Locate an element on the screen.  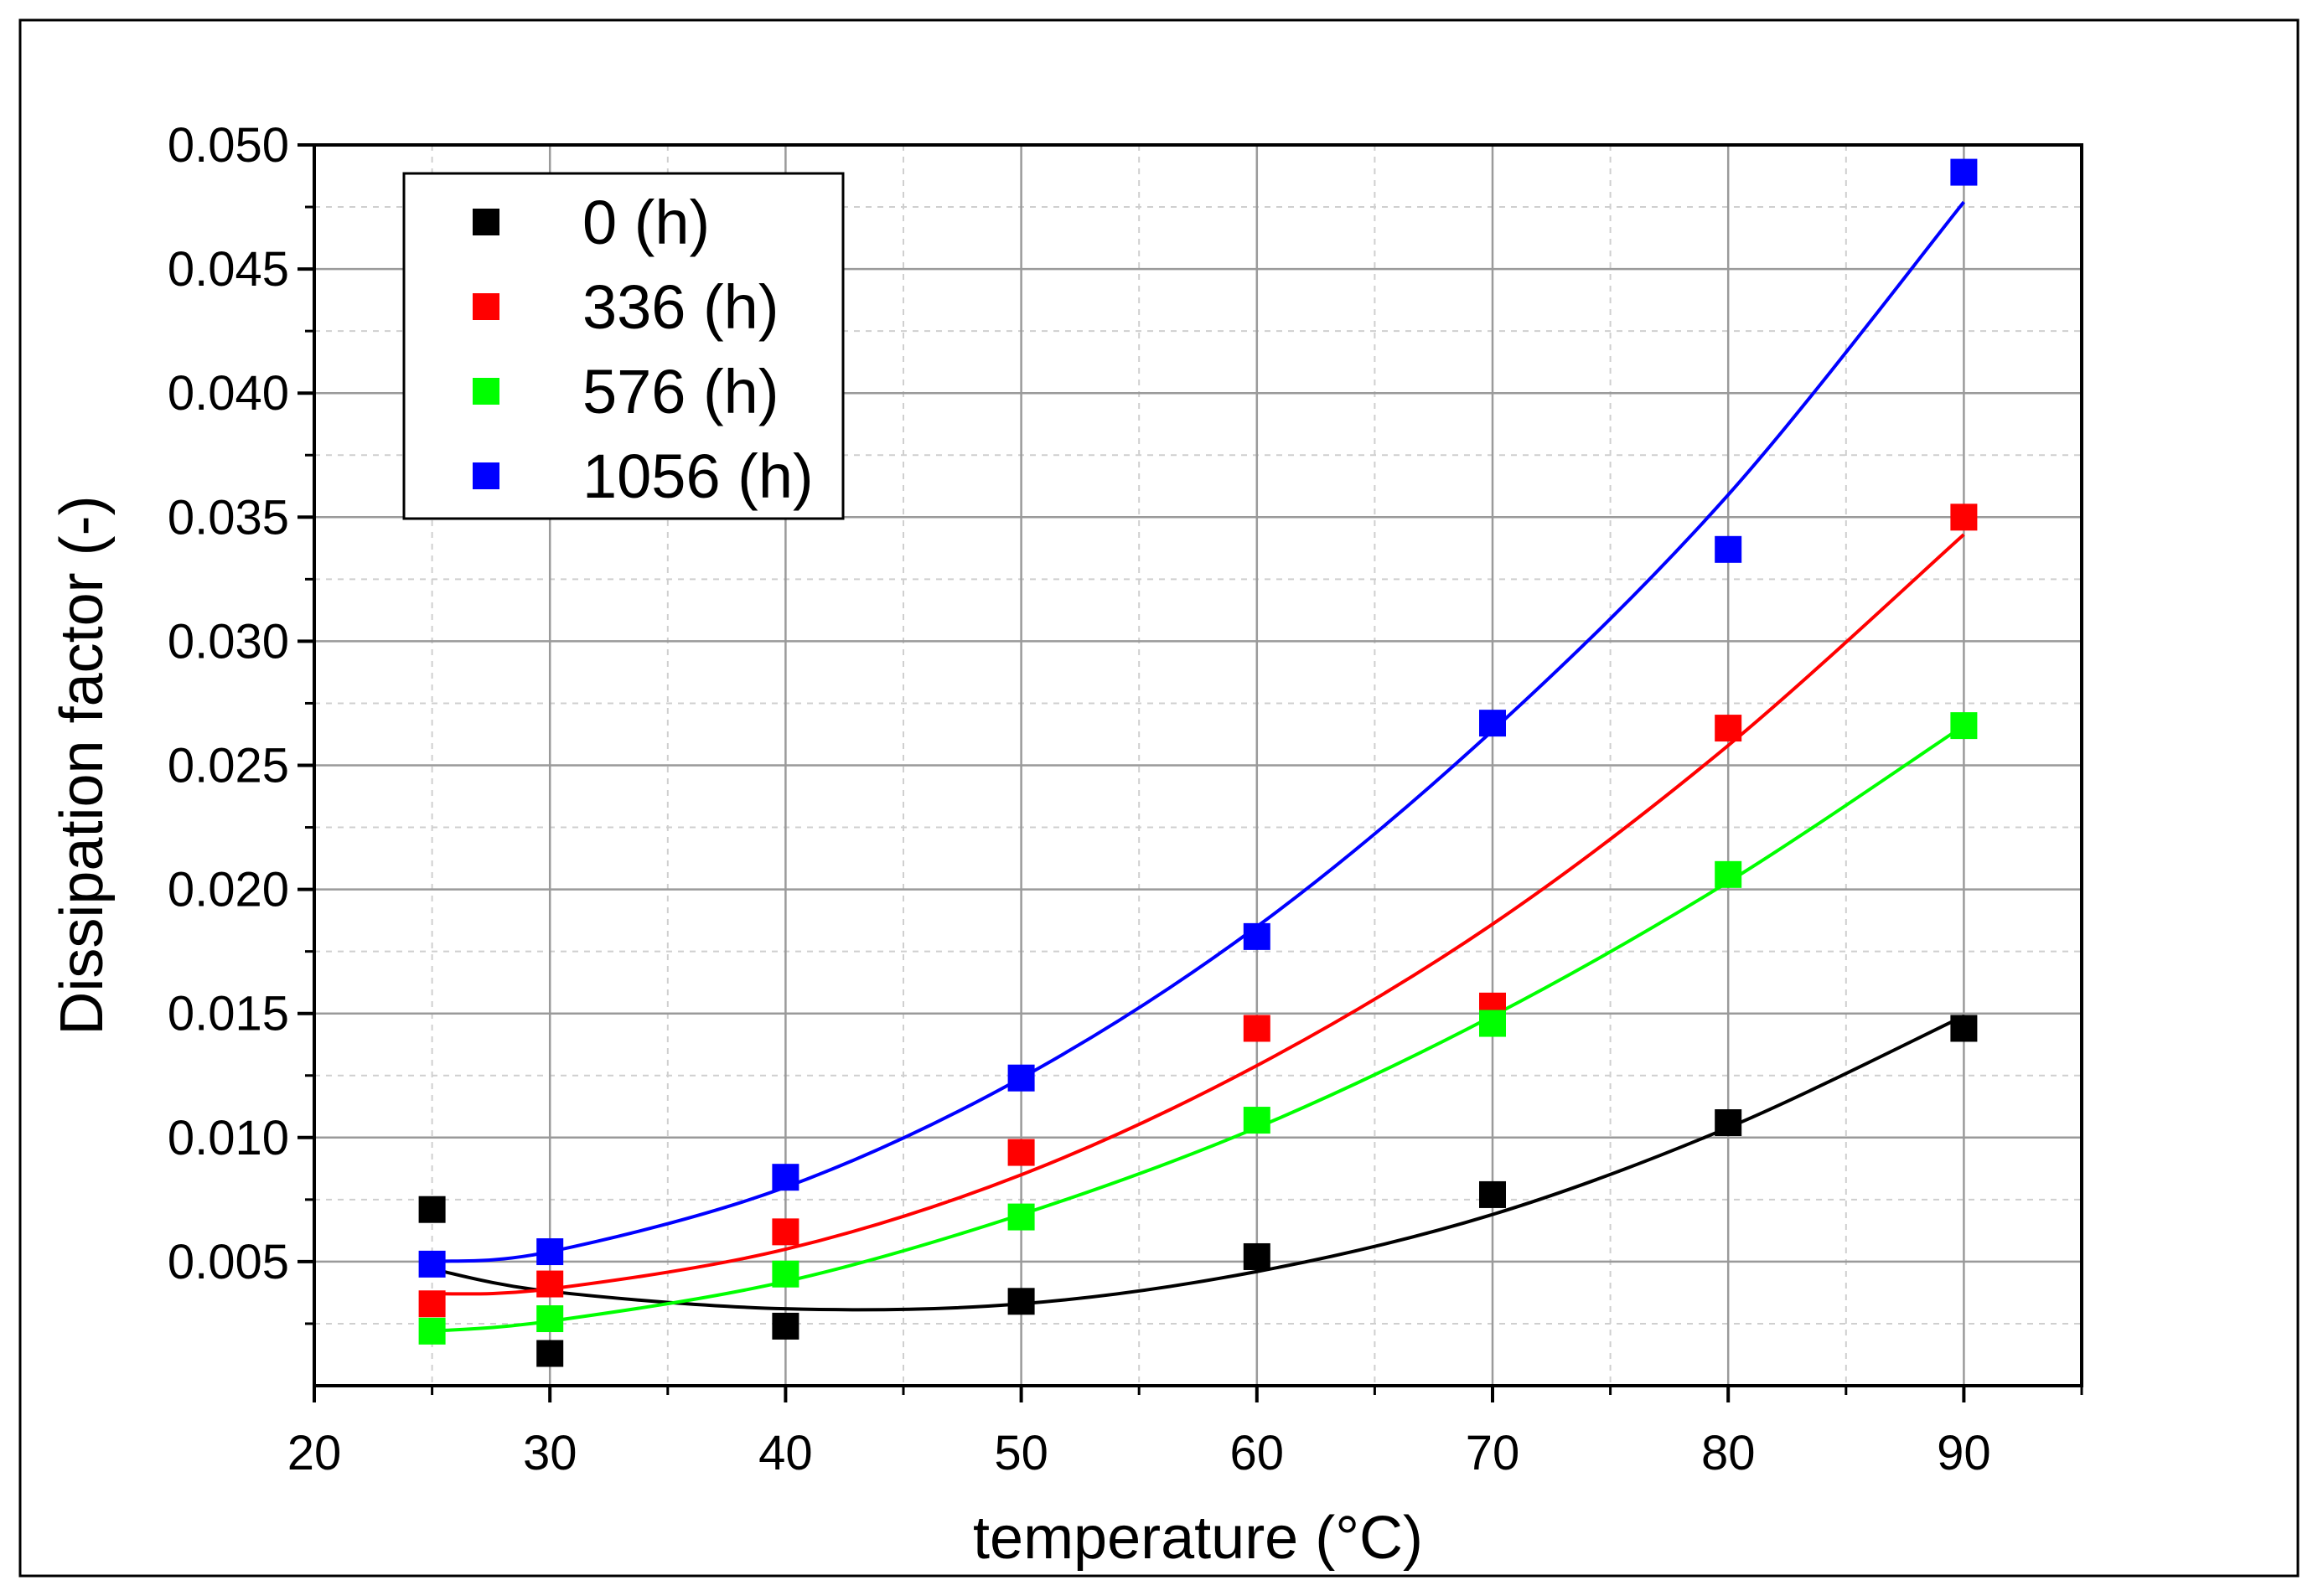
x-tick-label: 20 is located at coordinates (315, 1453).